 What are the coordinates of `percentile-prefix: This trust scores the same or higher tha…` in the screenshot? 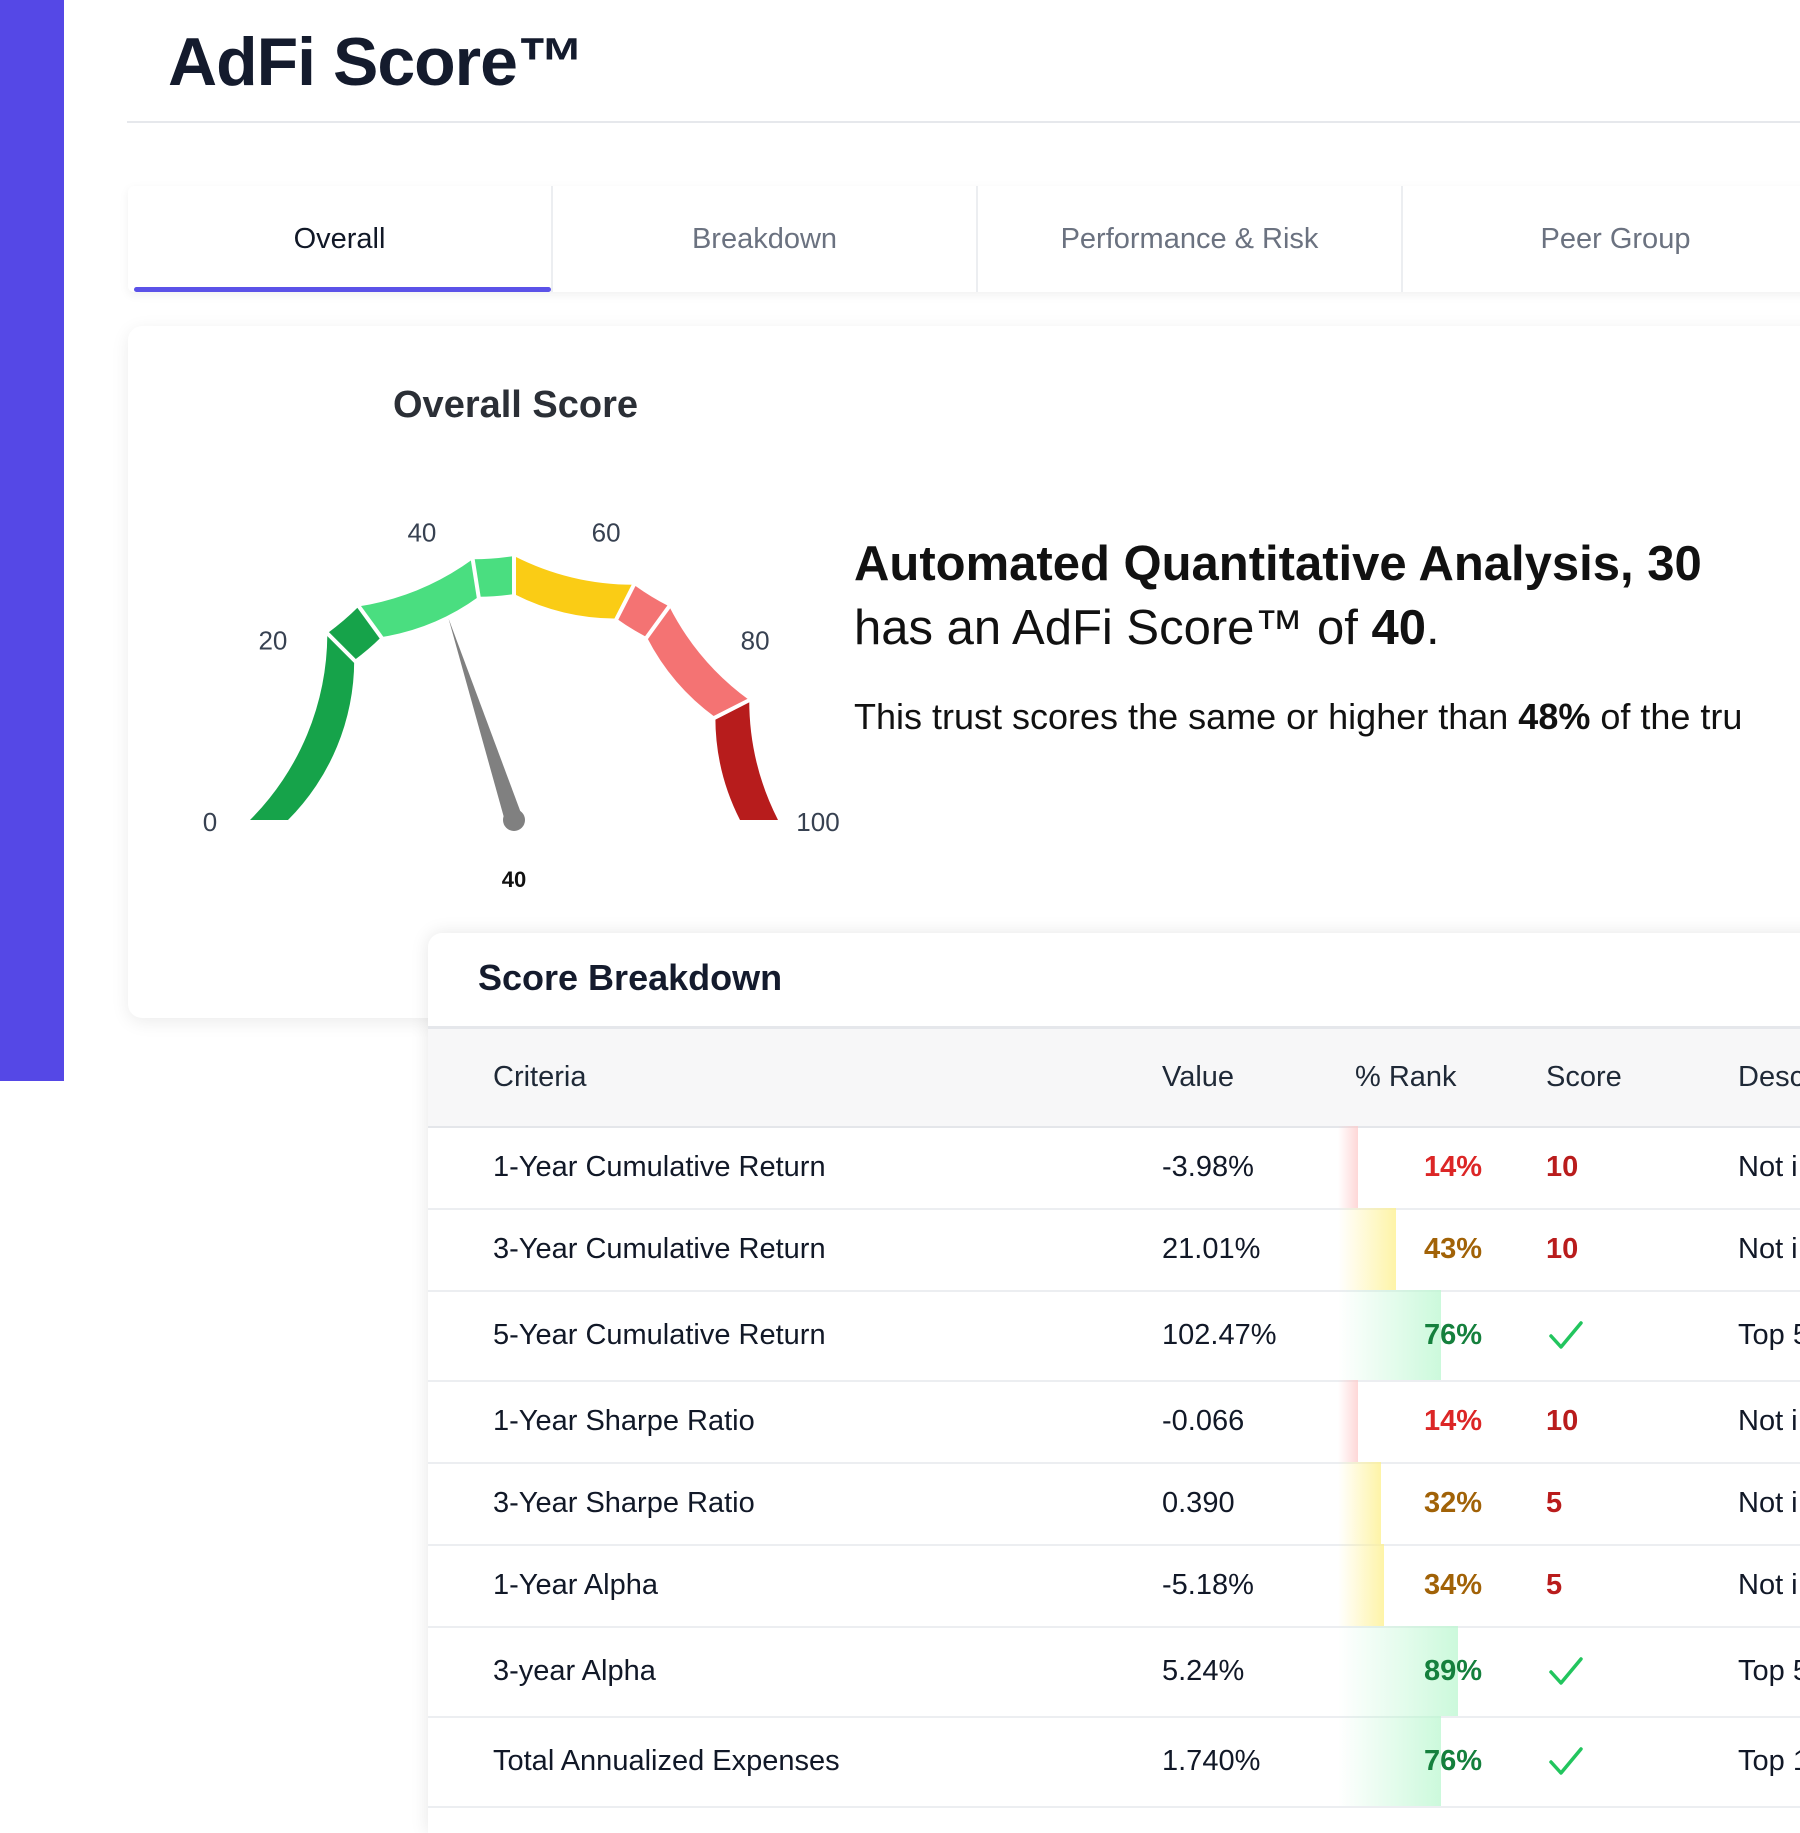 It's located at (1186, 716).